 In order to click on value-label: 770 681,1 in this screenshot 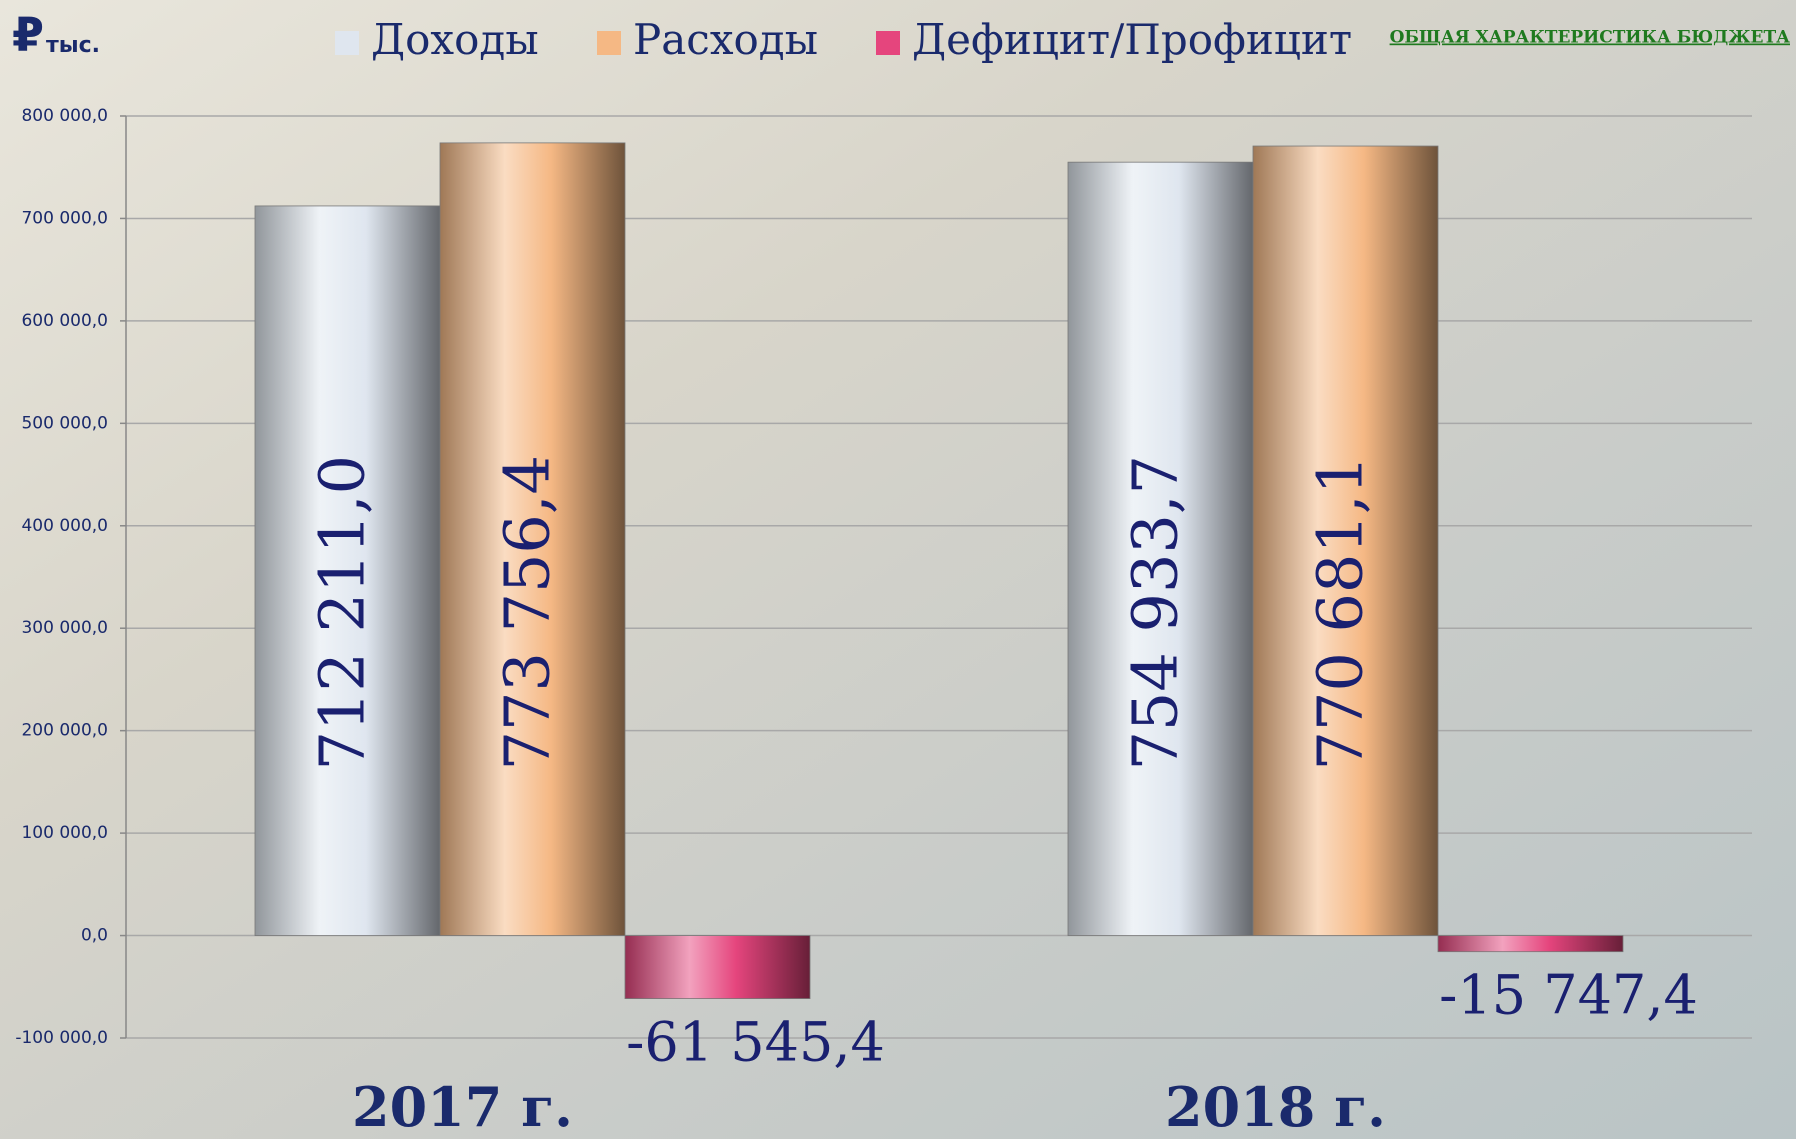, I will do `click(1340, 613)`.